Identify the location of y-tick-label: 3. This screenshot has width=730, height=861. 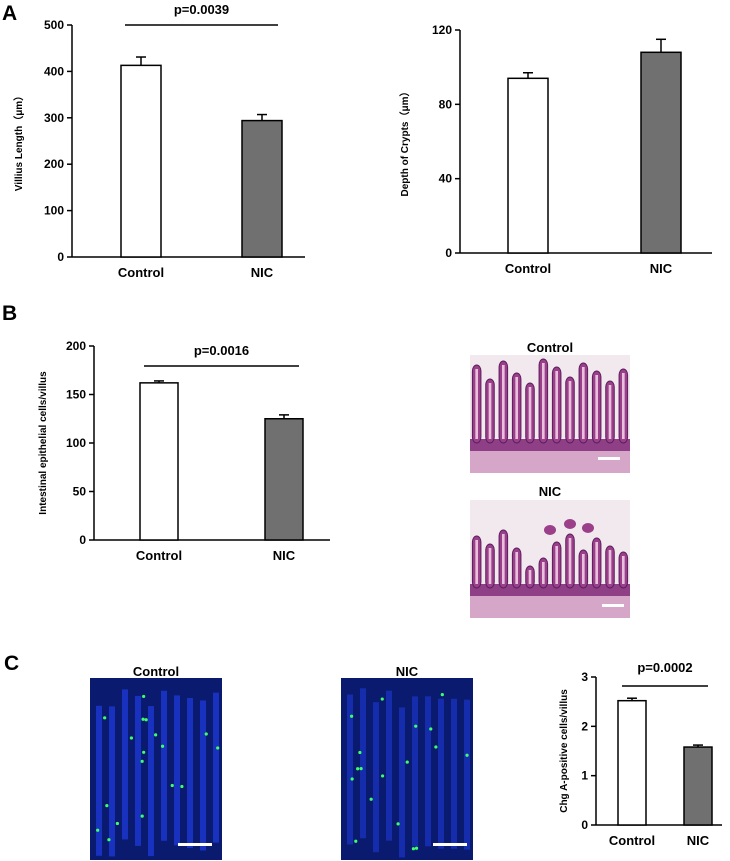
(584, 677).